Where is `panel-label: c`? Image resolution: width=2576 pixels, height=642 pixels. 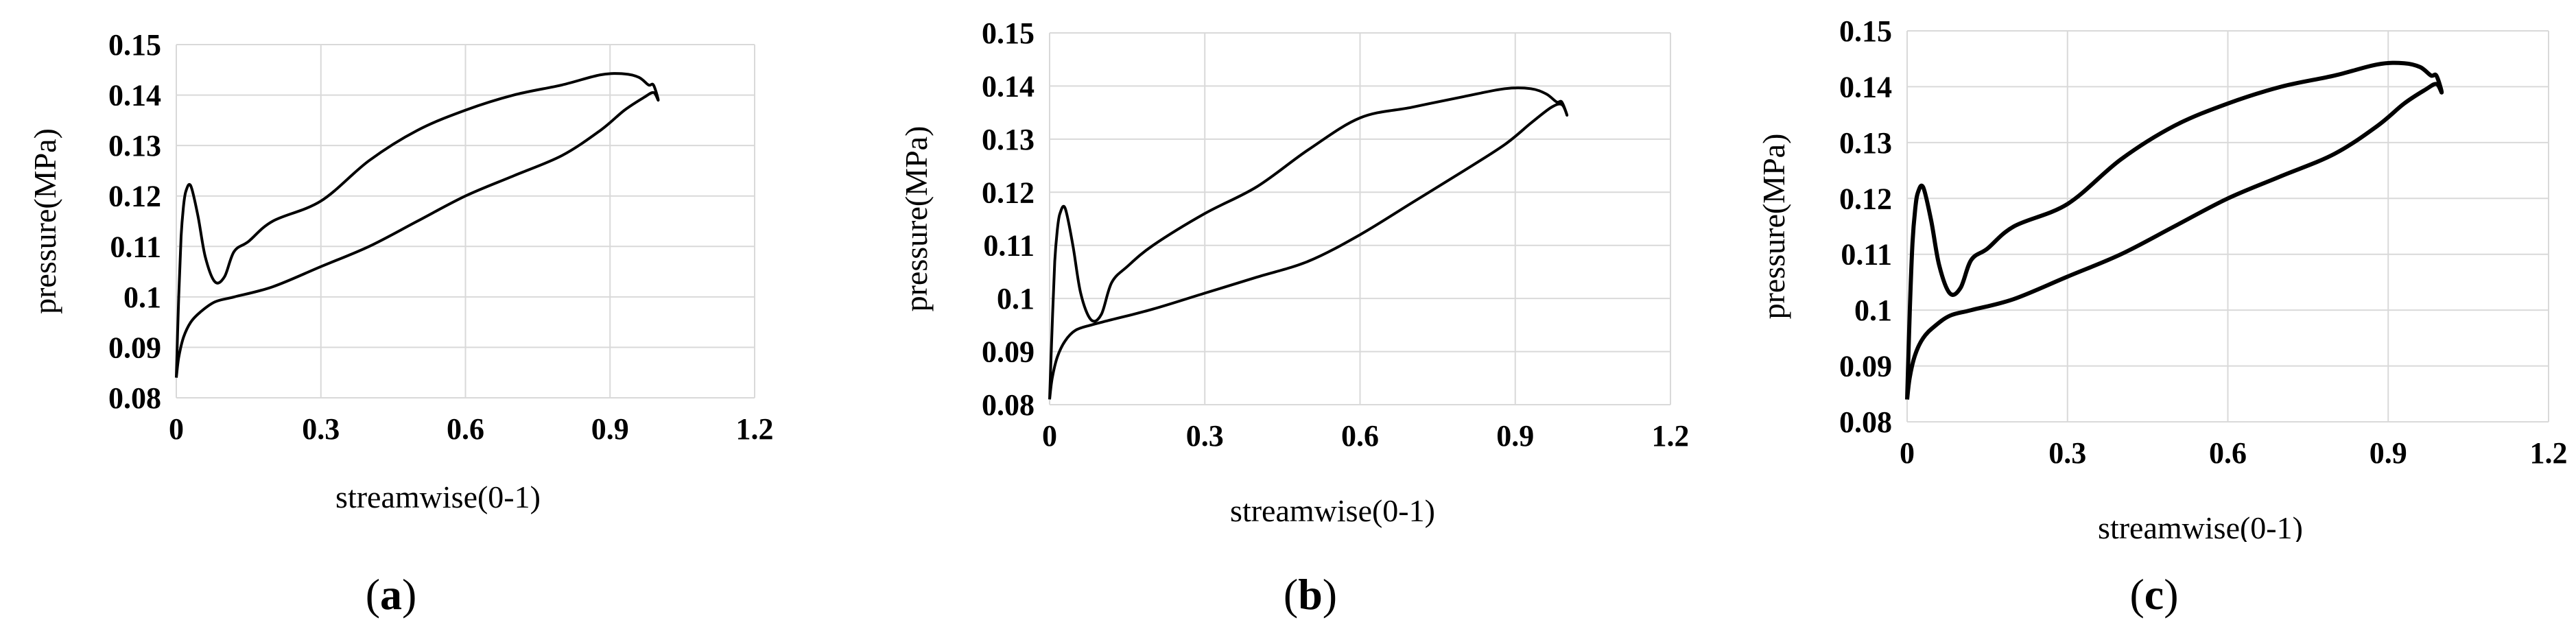
panel-label: c is located at coordinates (2154, 594).